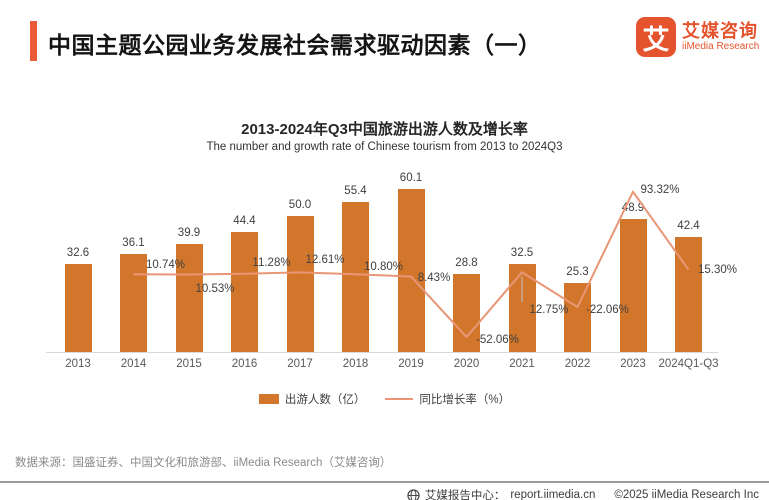  What do you see at coordinates (78, 364) in the screenshot?
I see `x-axis-label-2013: 2013` at bounding box center [78, 364].